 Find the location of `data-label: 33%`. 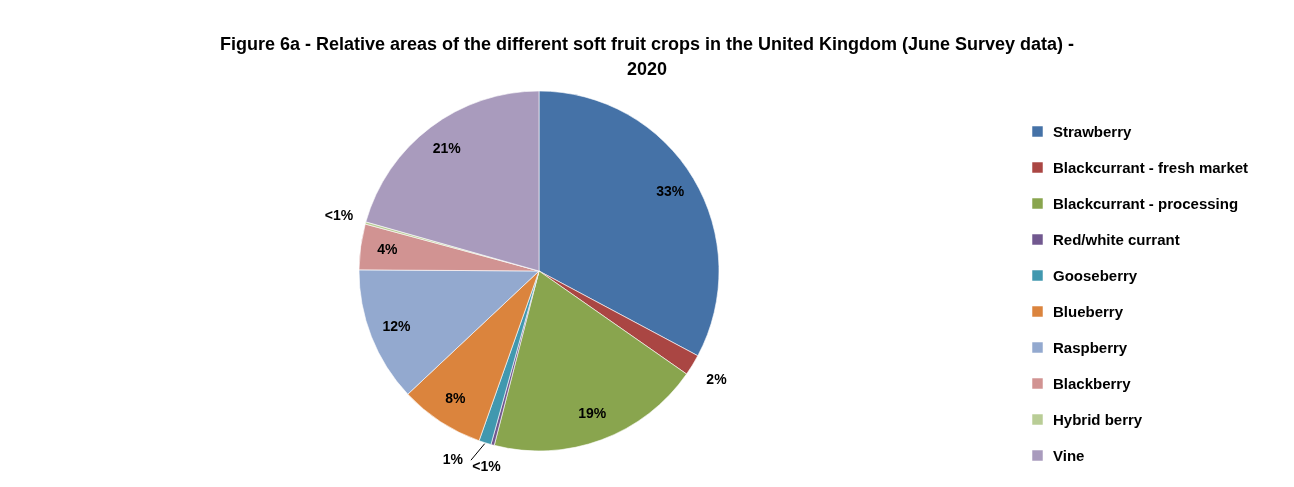

data-label: 33% is located at coordinates (670, 191).